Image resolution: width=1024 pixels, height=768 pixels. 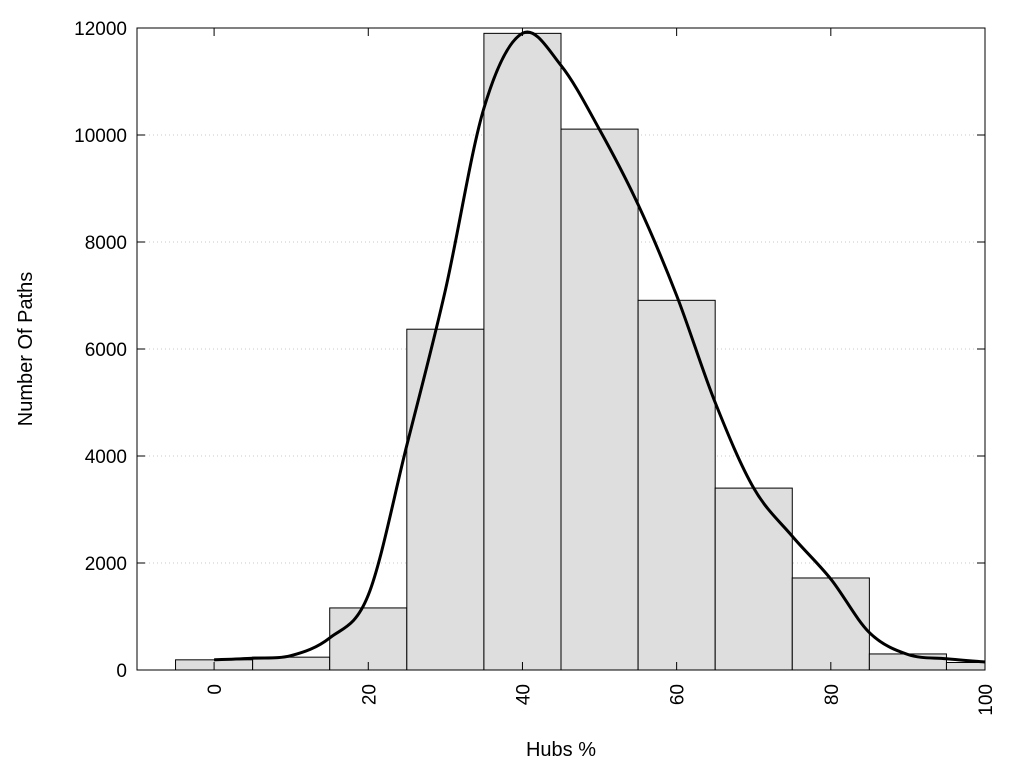 What do you see at coordinates (986, 700) in the screenshot?
I see `x-tick-label: 100` at bounding box center [986, 700].